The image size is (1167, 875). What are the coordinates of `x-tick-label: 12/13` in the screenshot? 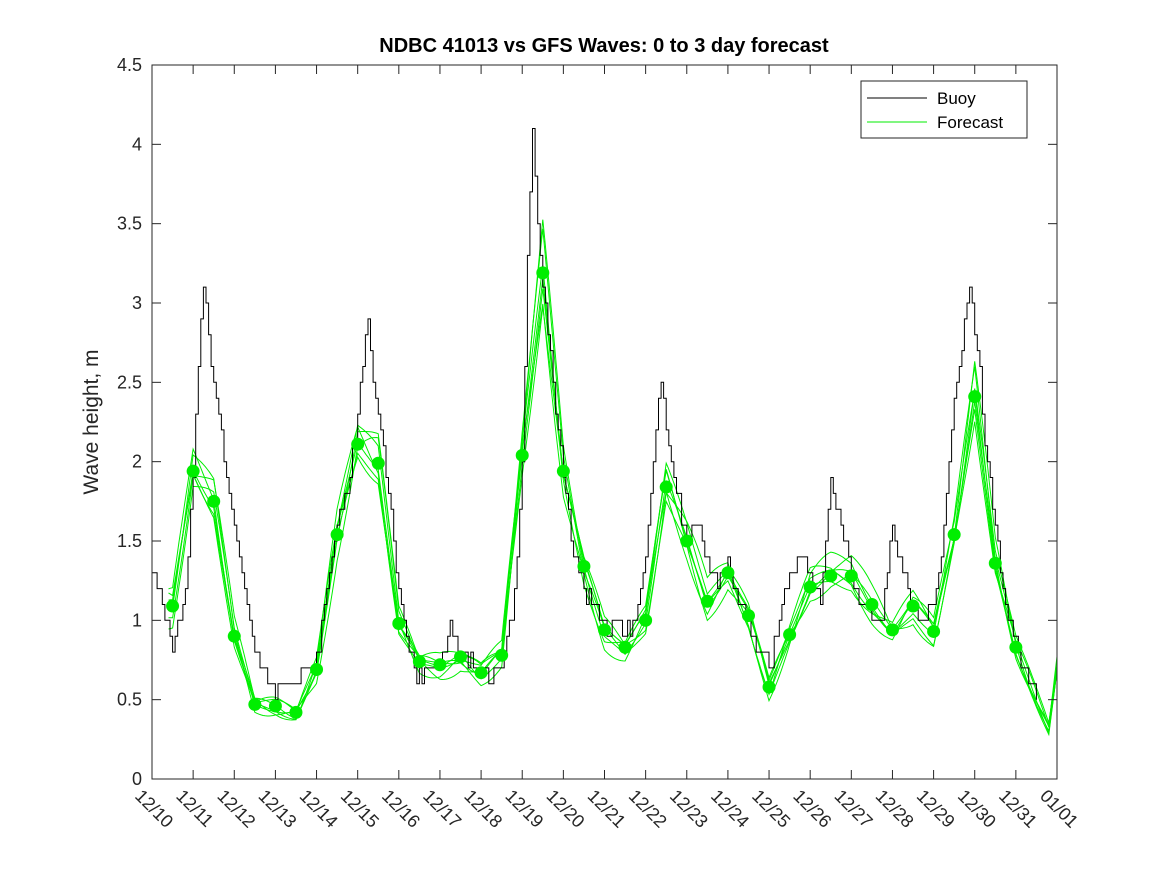 It's located at (278, 809).